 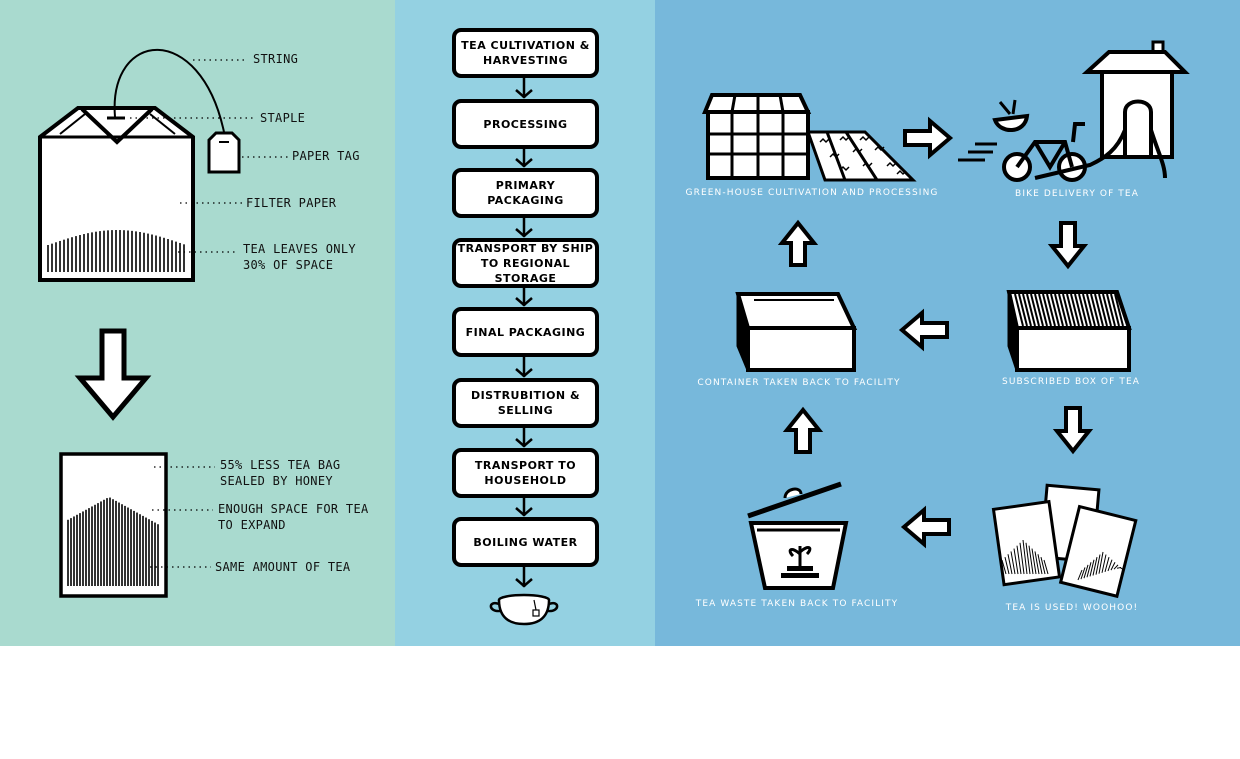 I want to click on flow-connectors, so click(x=524, y=333).